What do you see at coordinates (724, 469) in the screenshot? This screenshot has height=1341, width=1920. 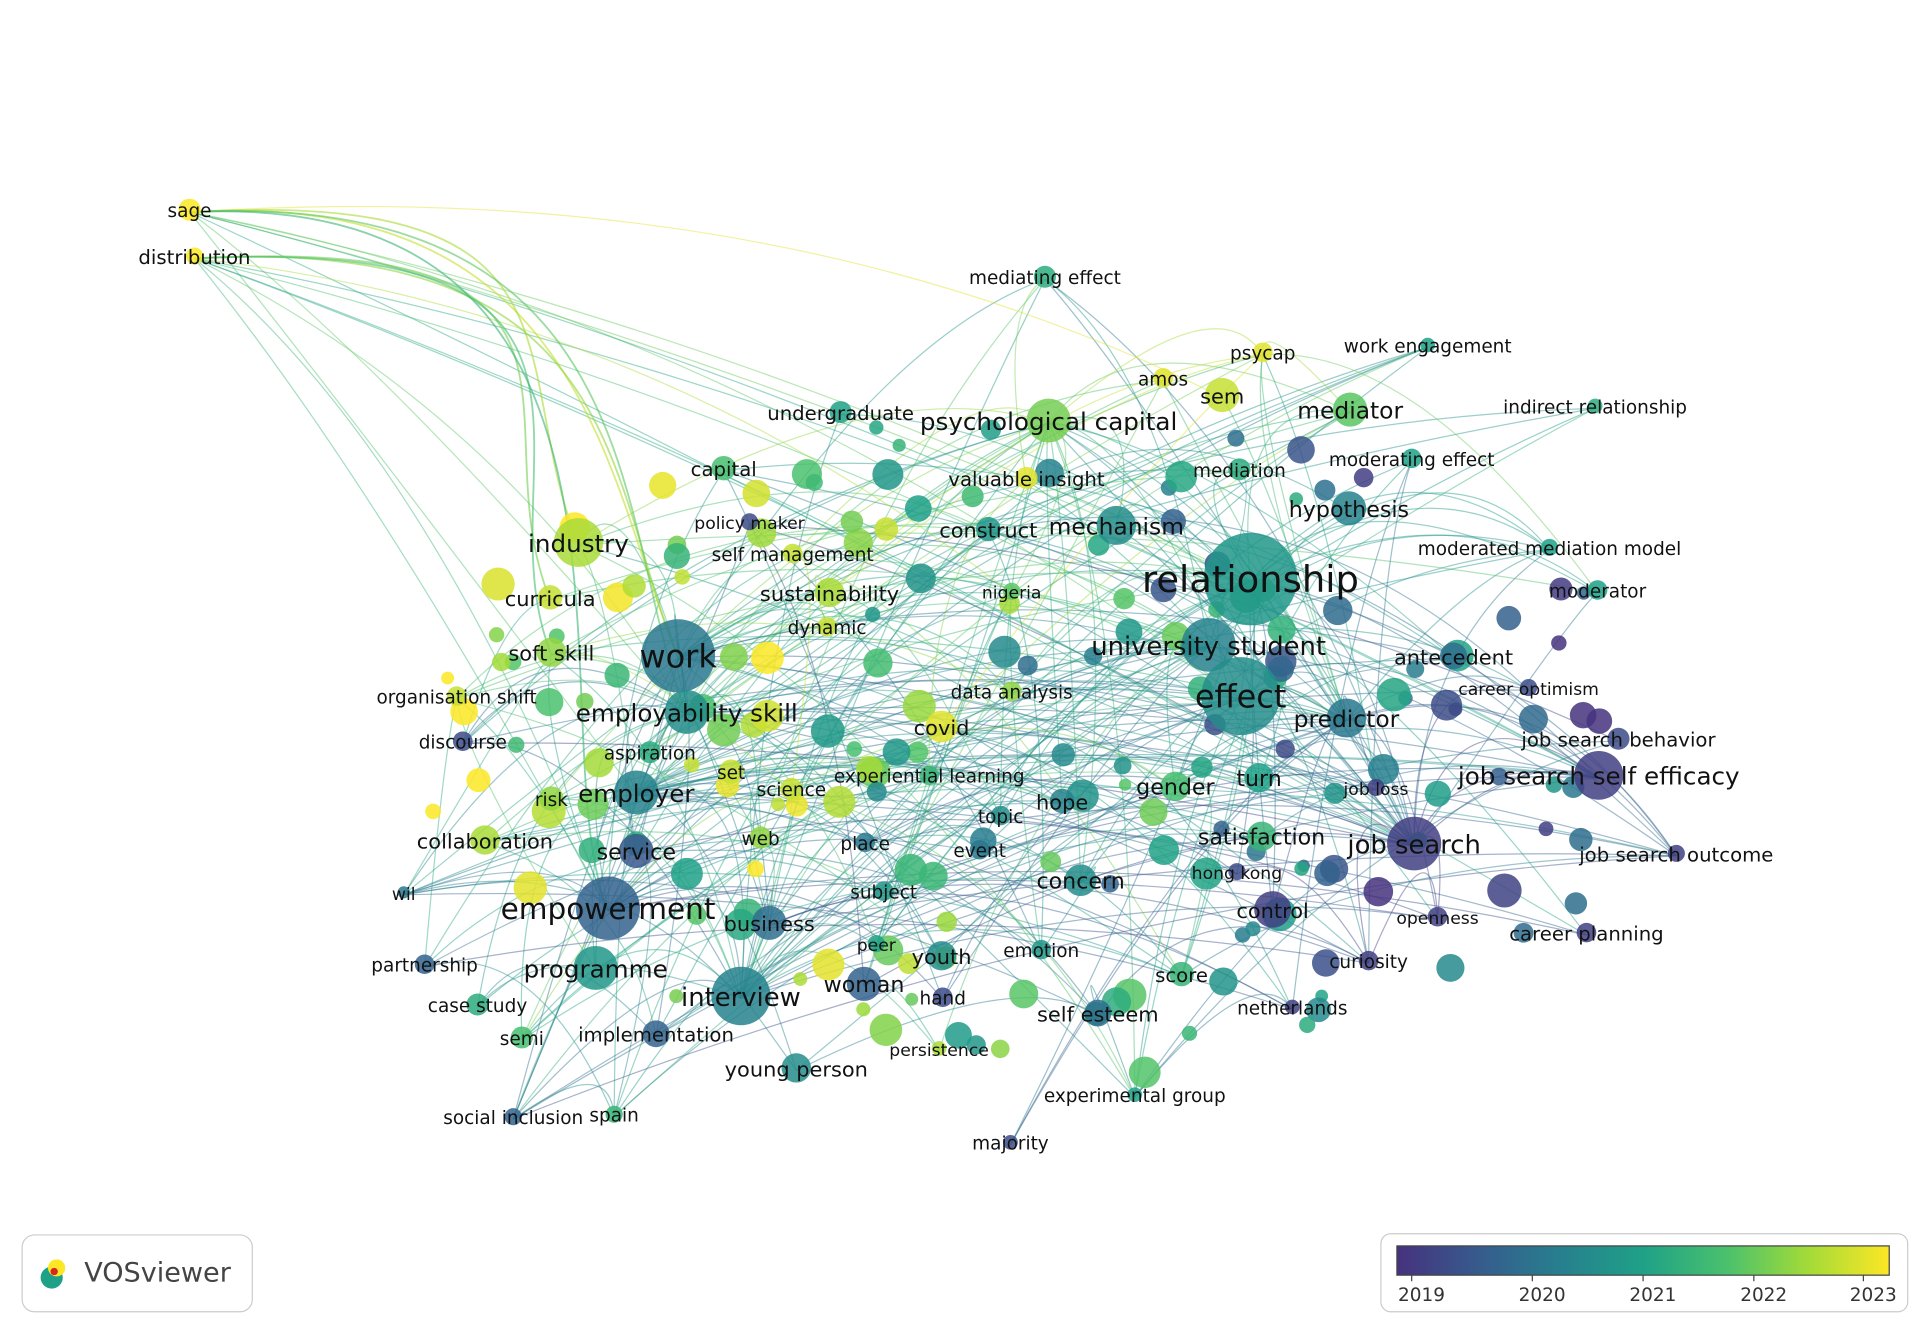 I see `node-label: capital` at bounding box center [724, 469].